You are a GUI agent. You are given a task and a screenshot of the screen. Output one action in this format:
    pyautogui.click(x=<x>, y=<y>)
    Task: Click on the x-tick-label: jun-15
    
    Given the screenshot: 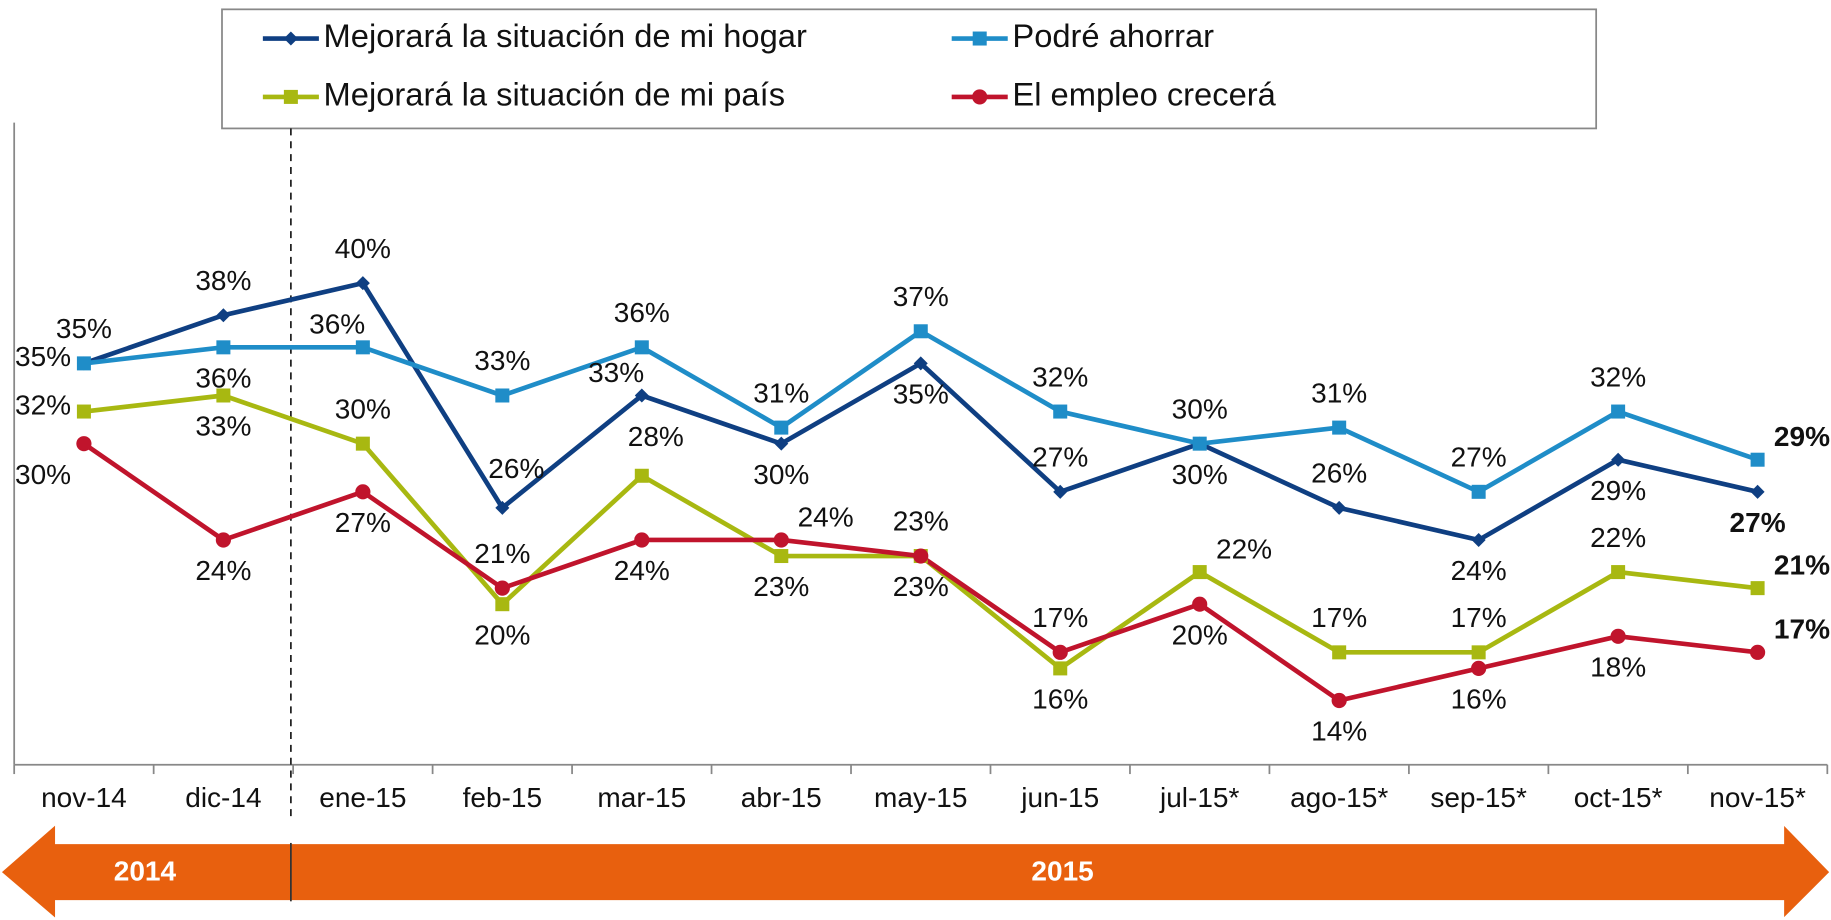 What is the action you would take?
    pyautogui.click(x=1059, y=797)
    